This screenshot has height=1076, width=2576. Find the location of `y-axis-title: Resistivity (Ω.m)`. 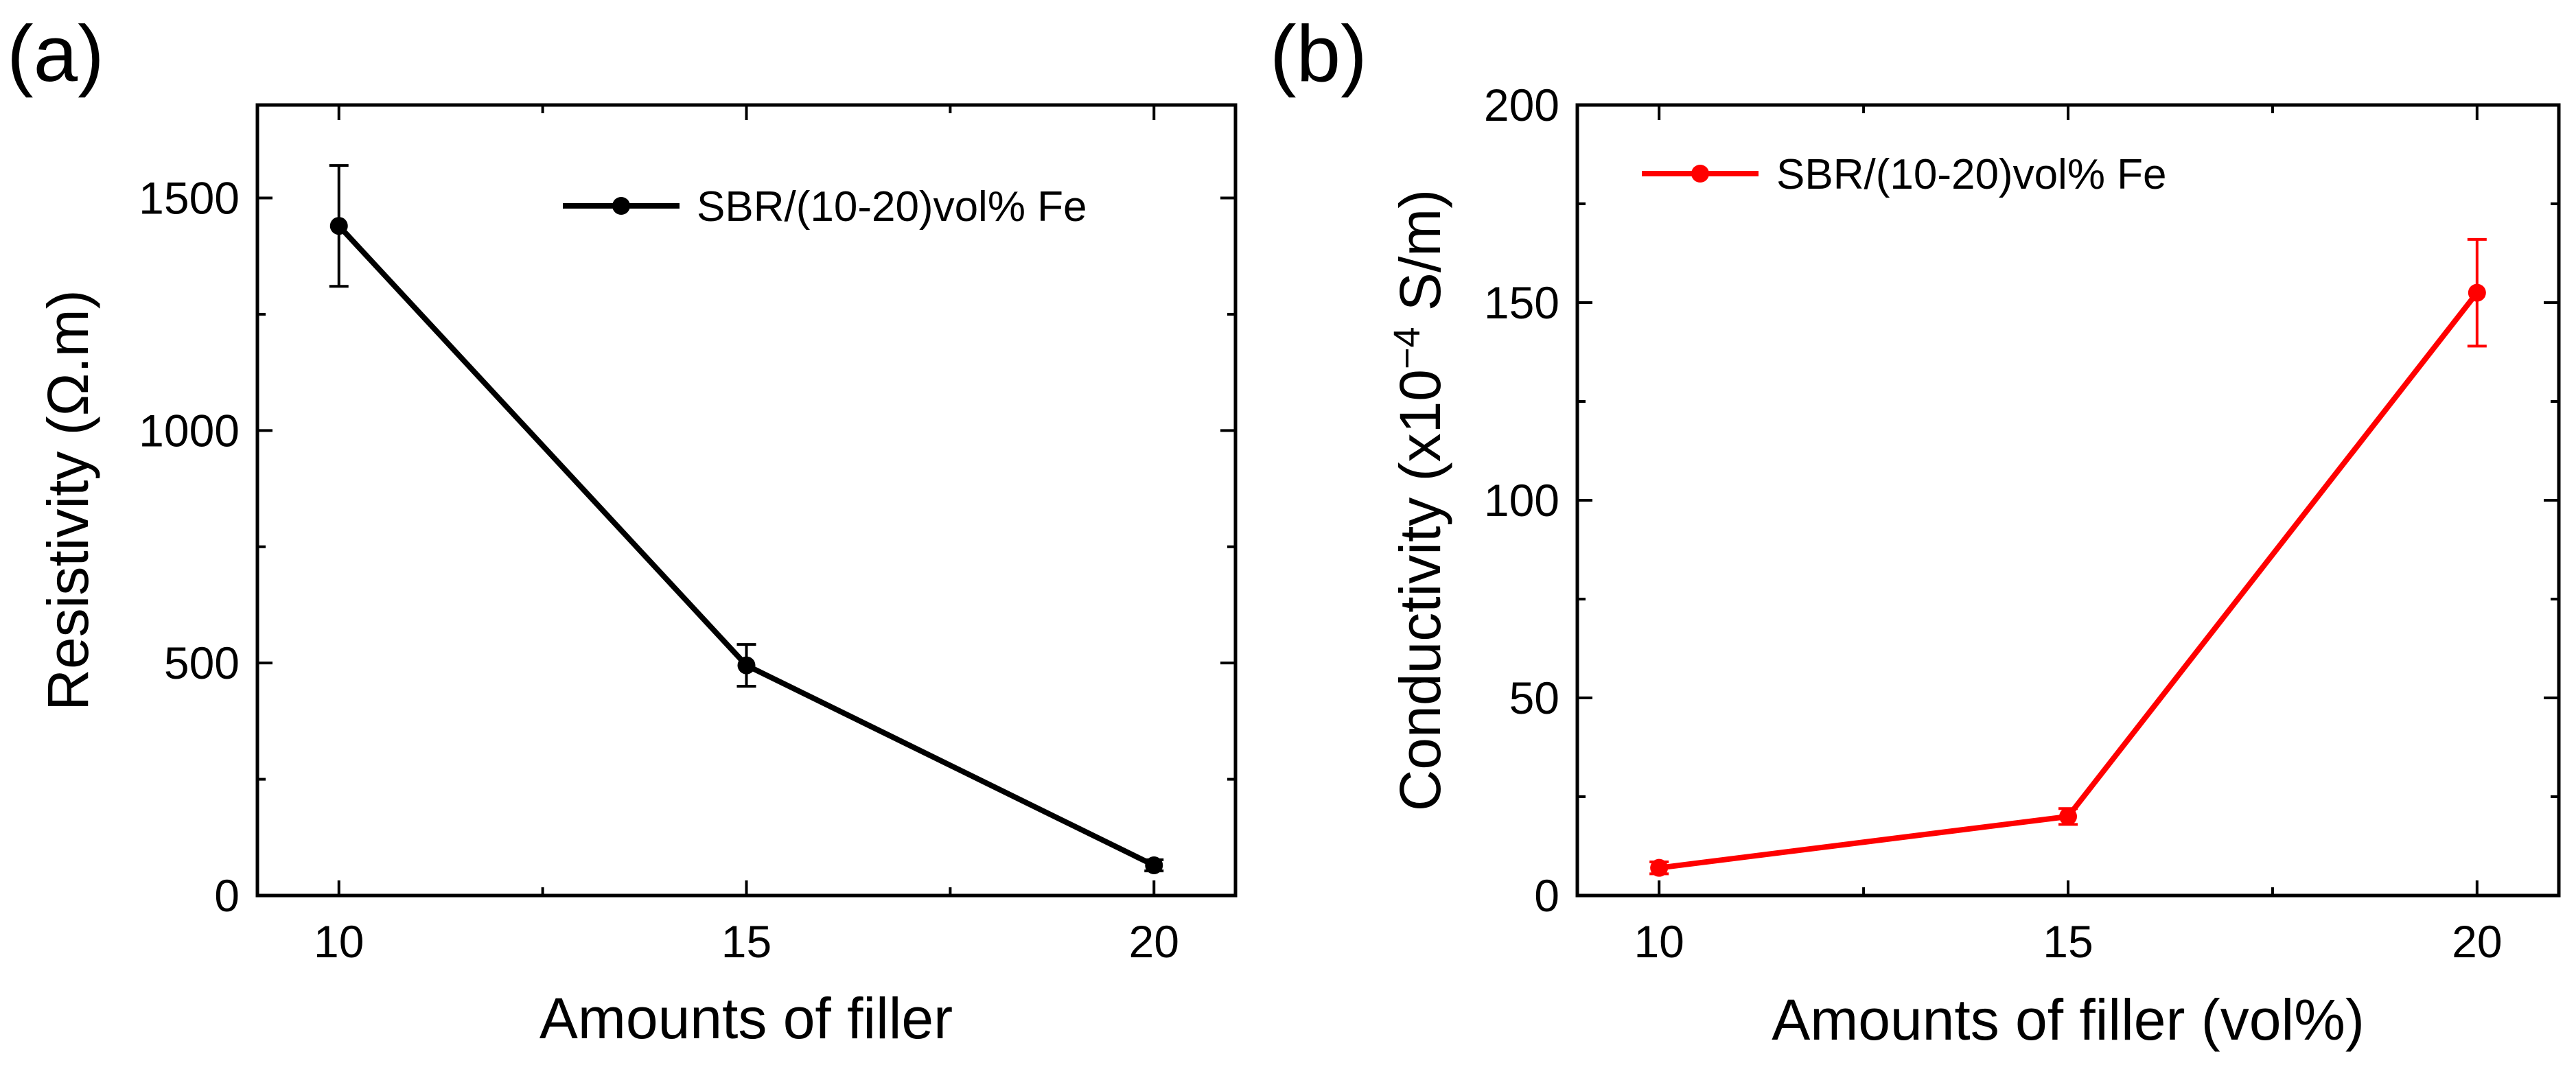

y-axis-title: Resistivity (Ω.m) is located at coordinates (68, 500).